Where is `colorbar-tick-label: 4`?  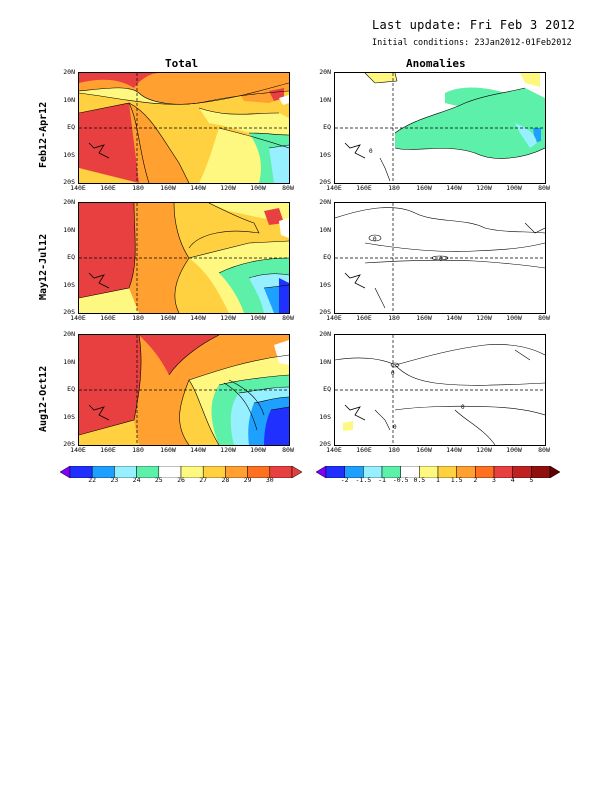
colorbar-tick-label: 4 is located at coordinates (512, 480).